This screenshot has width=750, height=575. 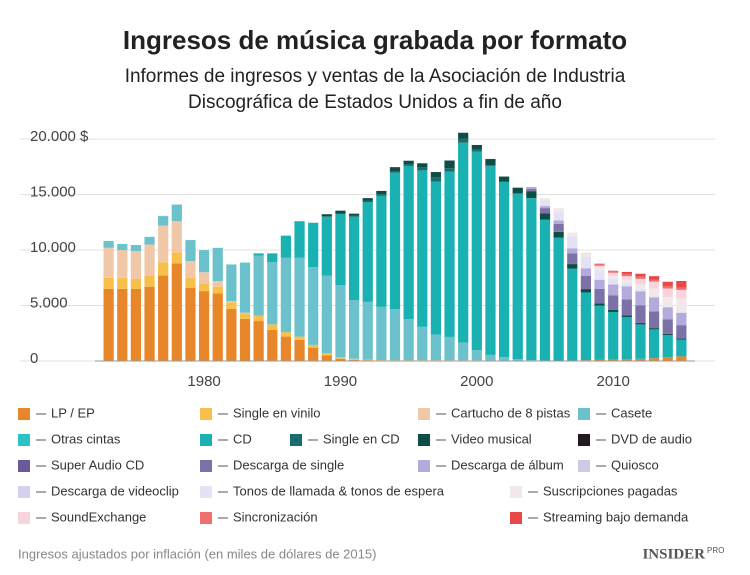 I want to click on y-tick-label: 20.000 $, so click(x=59, y=136).